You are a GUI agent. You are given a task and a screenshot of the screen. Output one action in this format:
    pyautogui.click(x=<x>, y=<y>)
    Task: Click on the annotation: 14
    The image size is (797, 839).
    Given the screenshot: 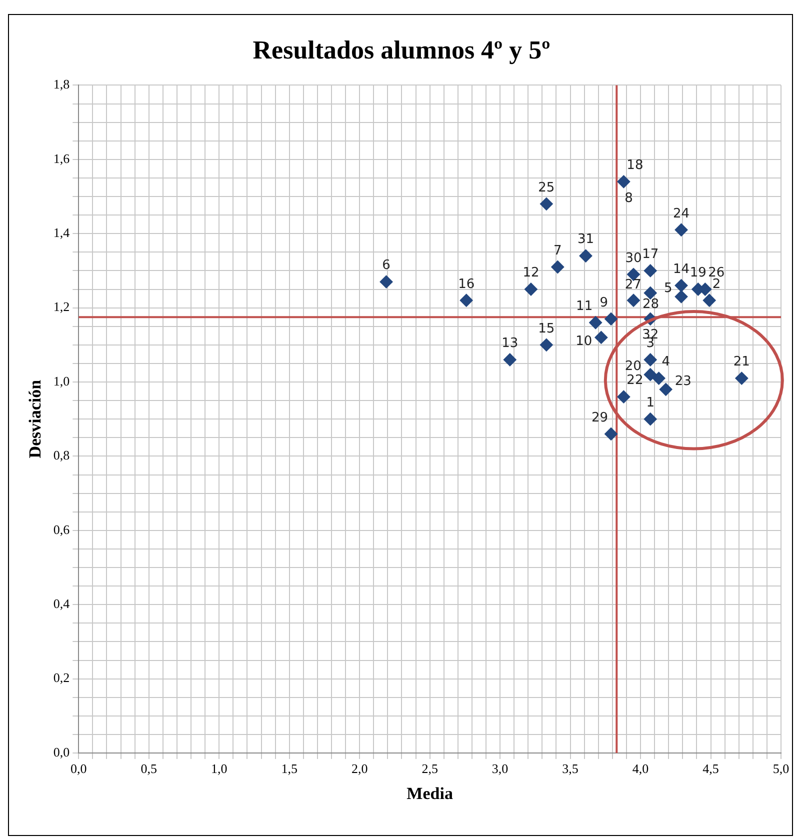 What is the action you would take?
    pyautogui.click(x=681, y=269)
    